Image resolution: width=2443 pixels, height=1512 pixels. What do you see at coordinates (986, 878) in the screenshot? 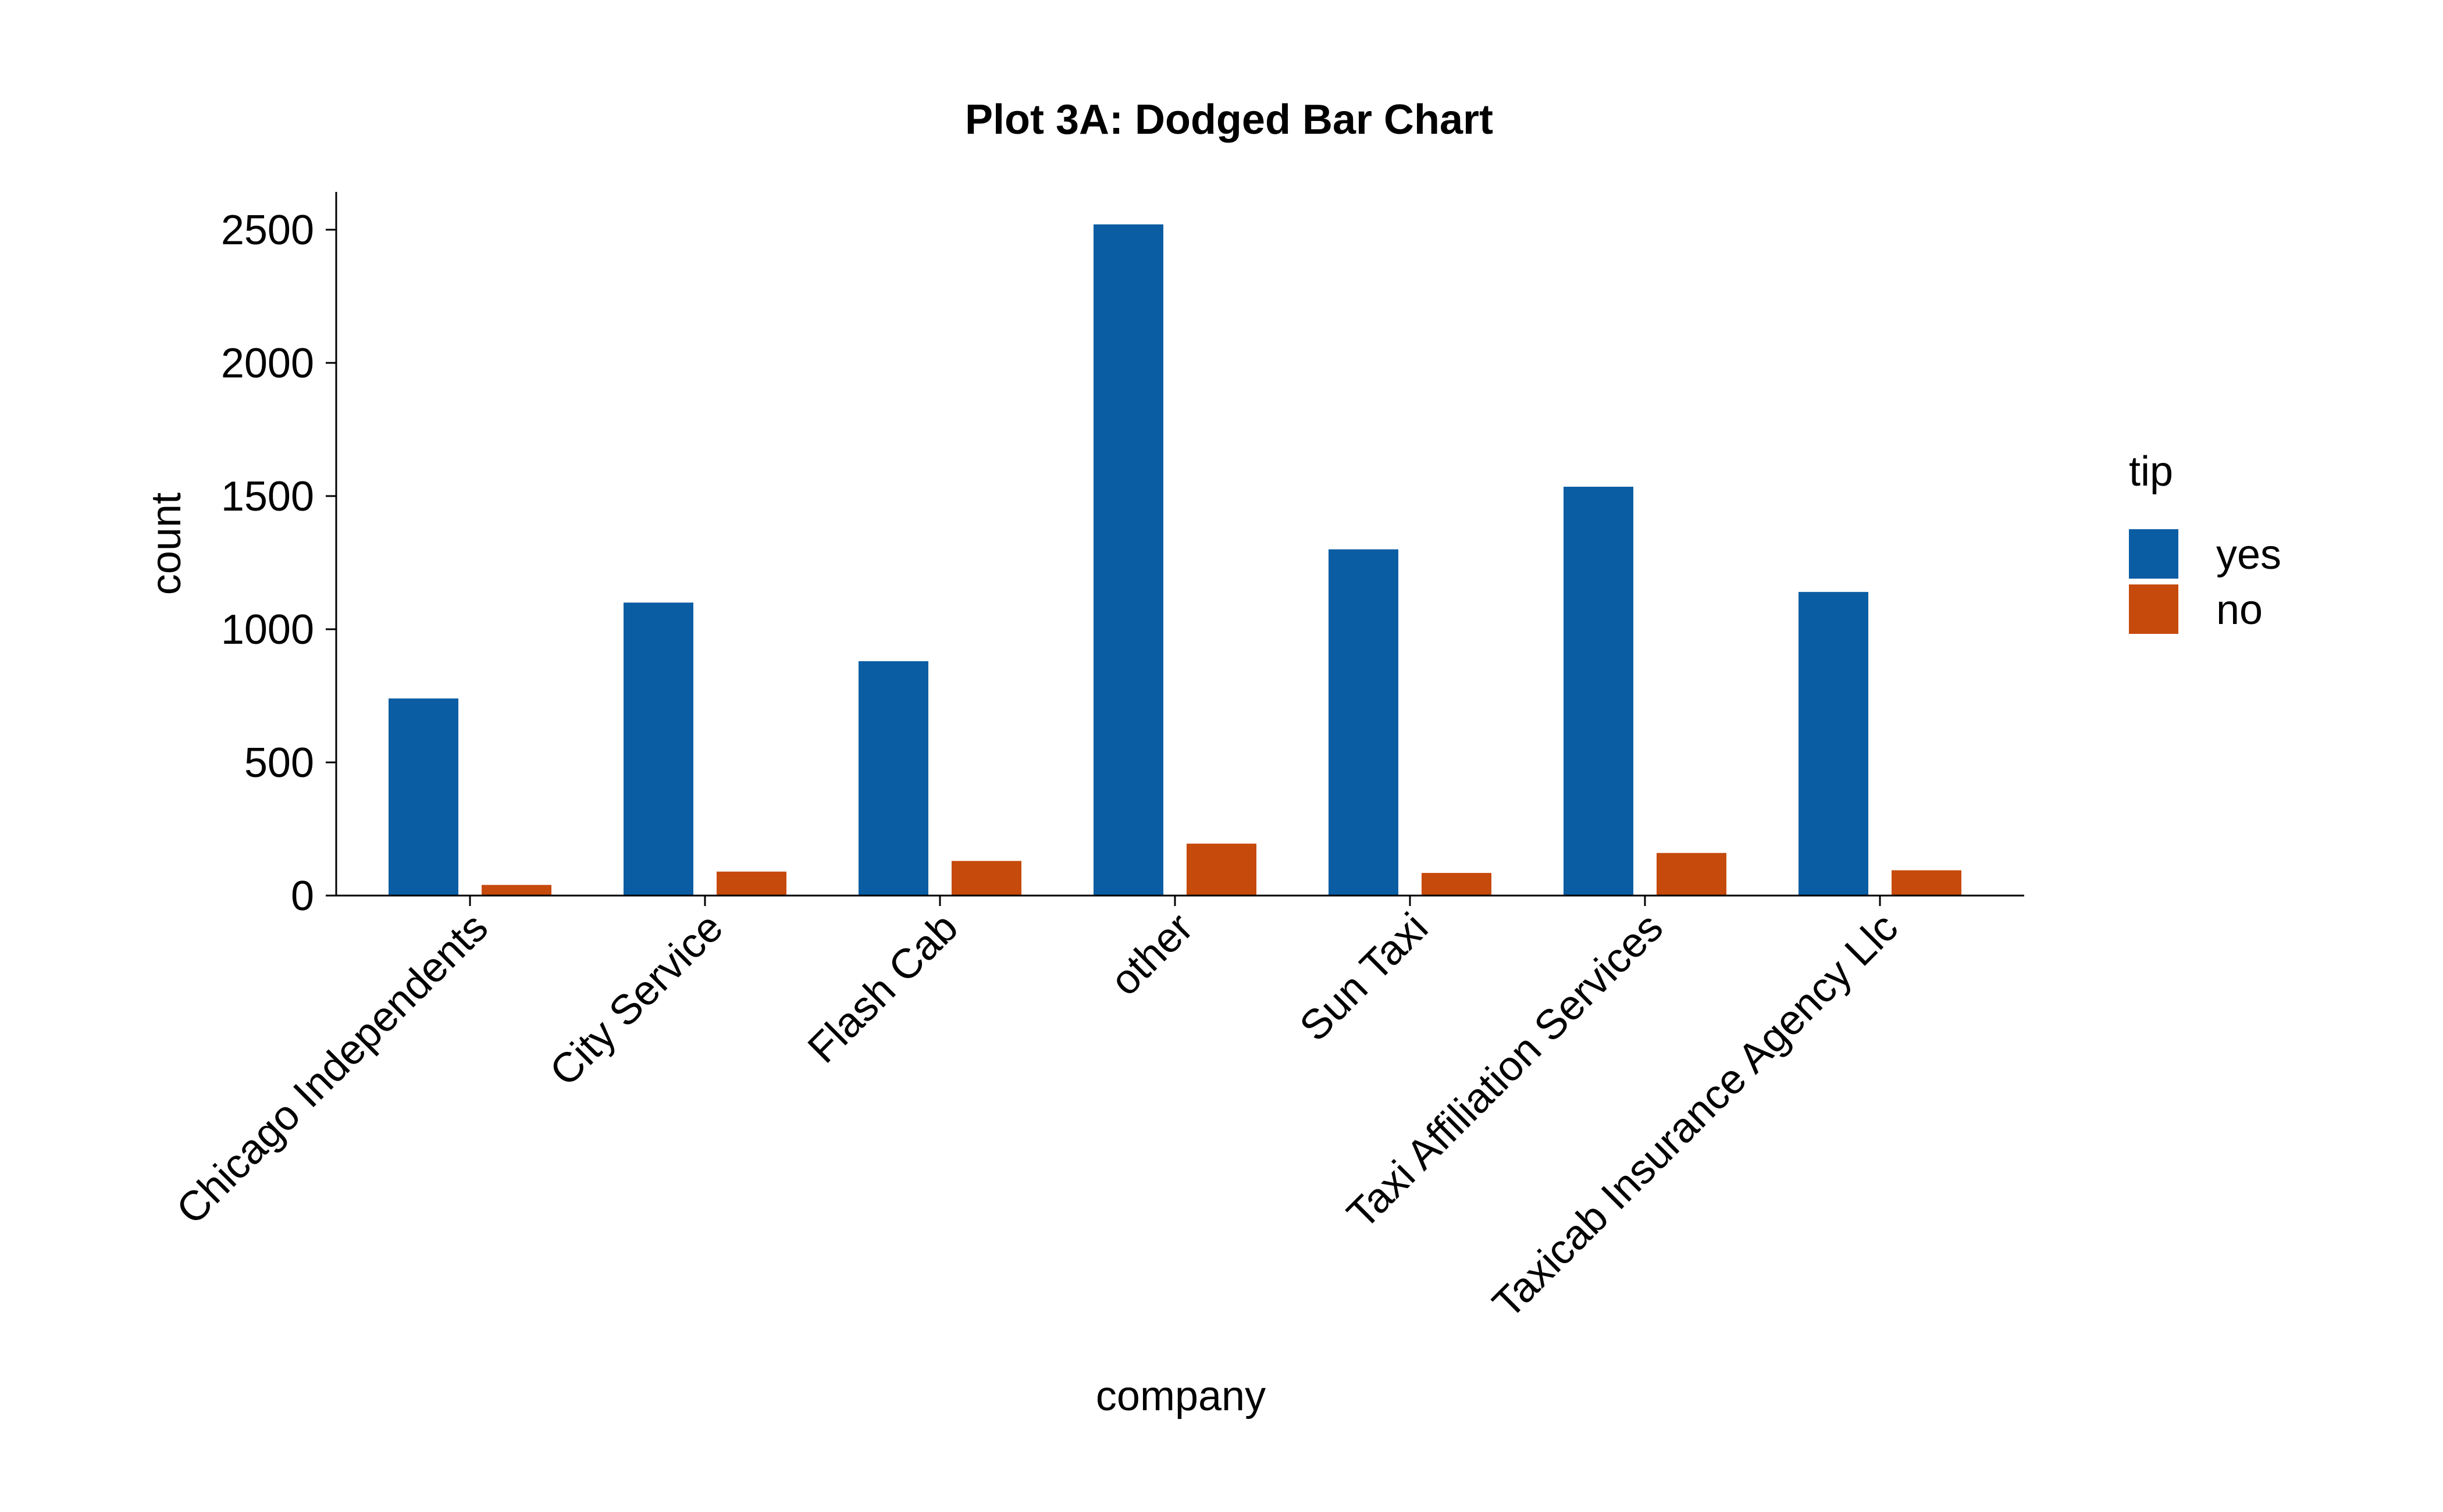
I see `bar-no-flash-cab` at bounding box center [986, 878].